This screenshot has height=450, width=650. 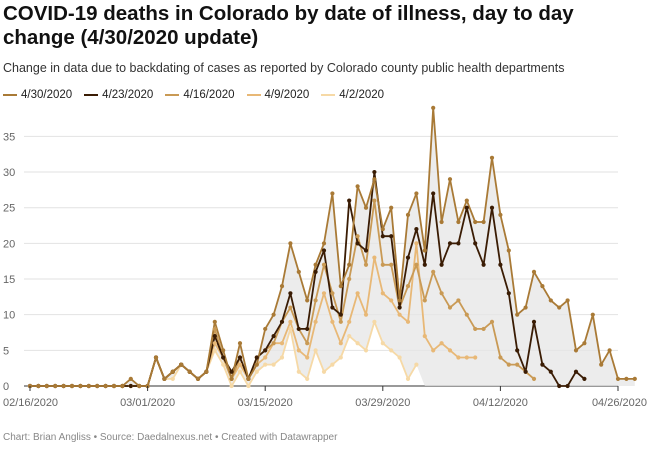 What do you see at coordinates (9, 137) in the screenshot?
I see `y-tick-label: 35` at bounding box center [9, 137].